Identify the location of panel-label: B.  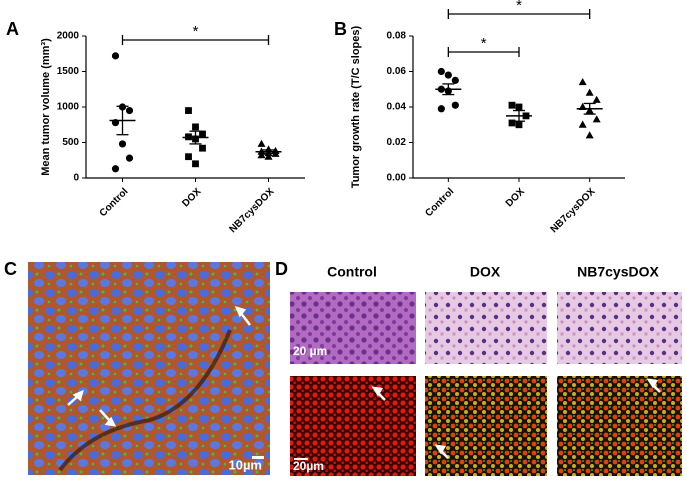
(340, 29).